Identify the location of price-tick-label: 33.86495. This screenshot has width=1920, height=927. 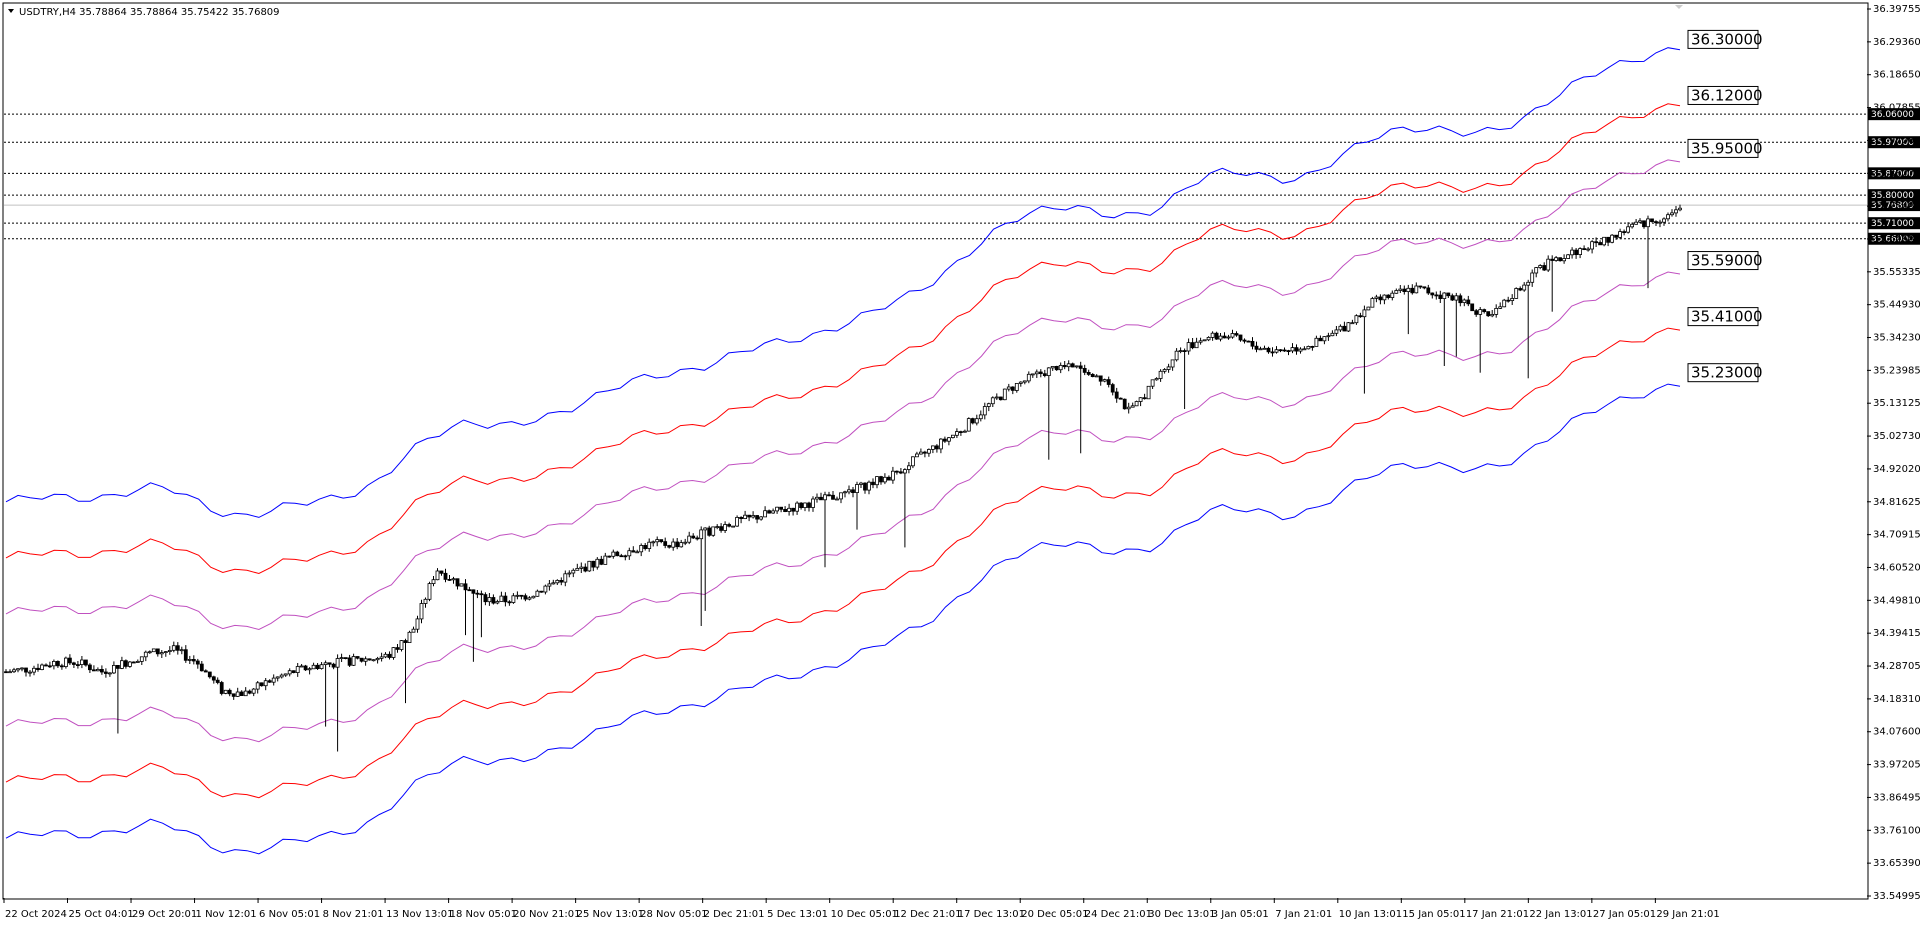
(1896, 797).